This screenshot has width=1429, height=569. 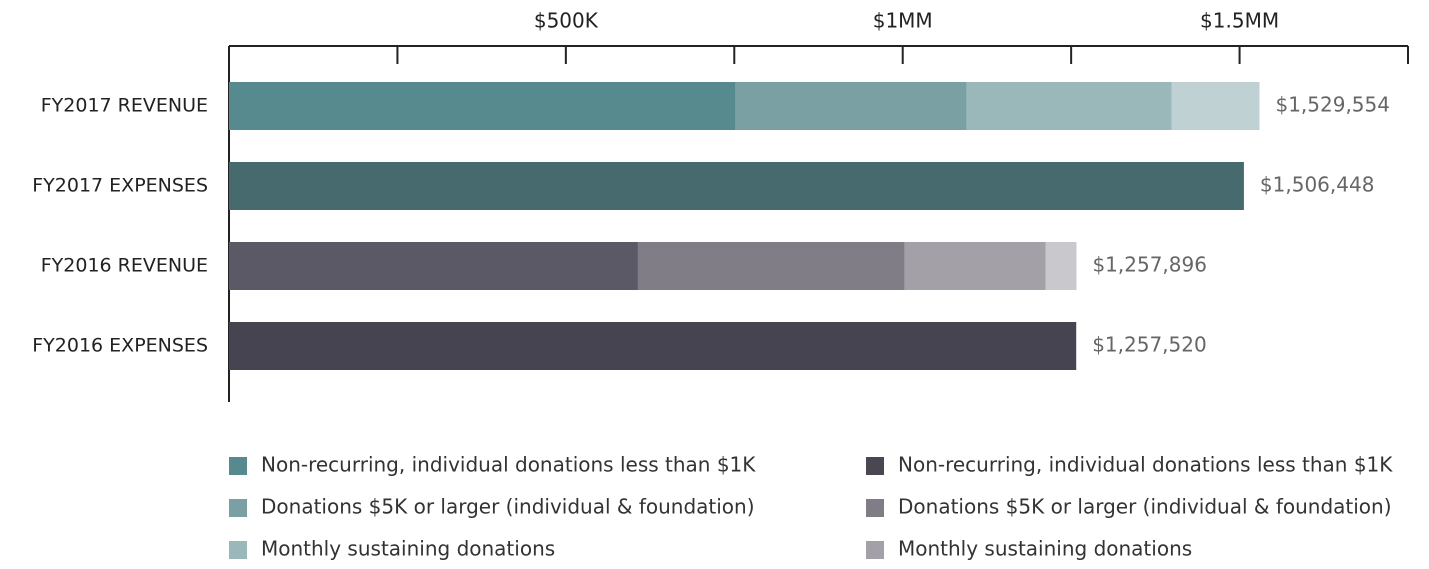 What do you see at coordinates (1239, 21) in the screenshot?
I see `x-tick-label: $1.5MM` at bounding box center [1239, 21].